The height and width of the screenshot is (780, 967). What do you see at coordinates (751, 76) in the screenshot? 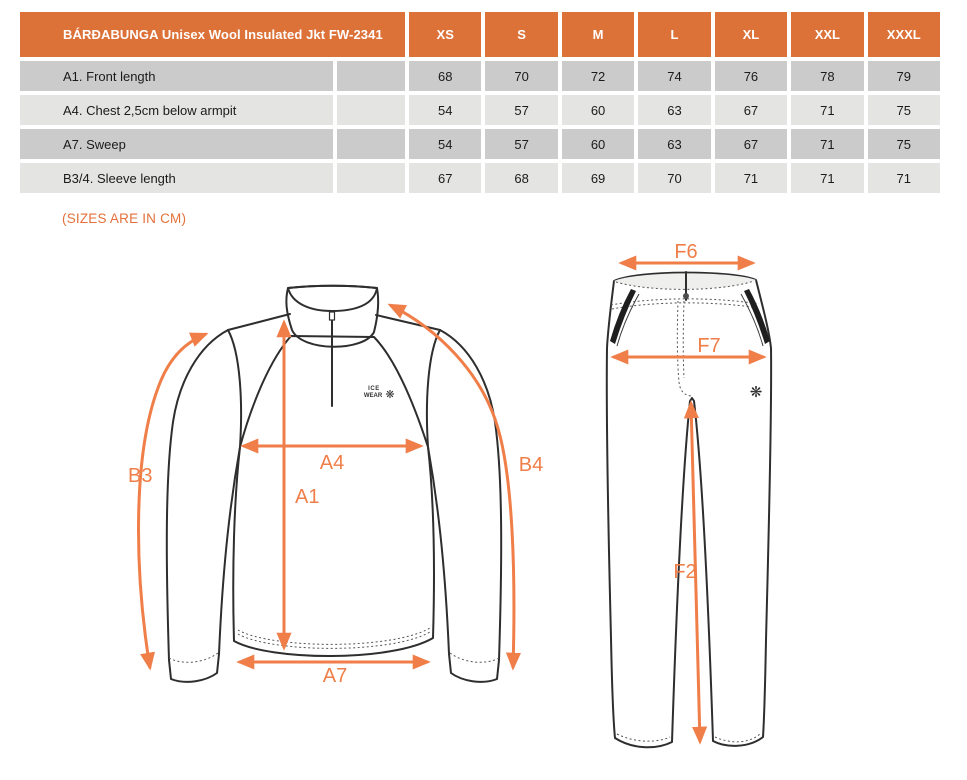
I see `size-value-cell: 76` at bounding box center [751, 76].